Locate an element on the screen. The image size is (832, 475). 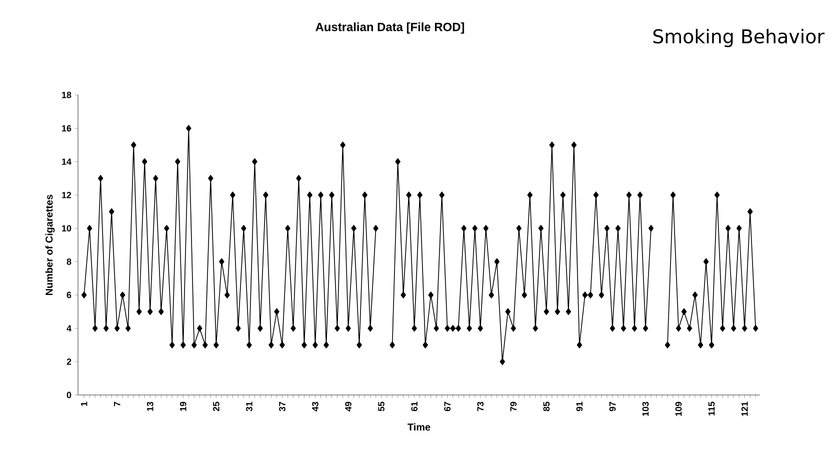
x-tick-label: 79 is located at coordinates (513, 407).